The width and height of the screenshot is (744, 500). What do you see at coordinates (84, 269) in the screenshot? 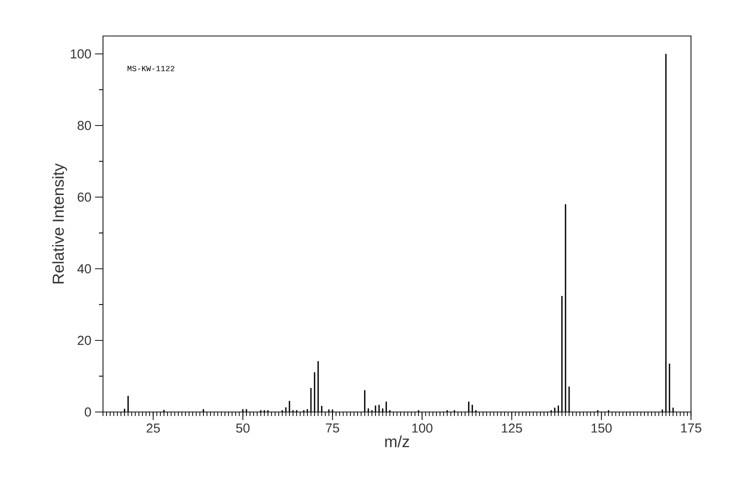
I see `y-tick-label: 40` at bounding box center [84, 269].